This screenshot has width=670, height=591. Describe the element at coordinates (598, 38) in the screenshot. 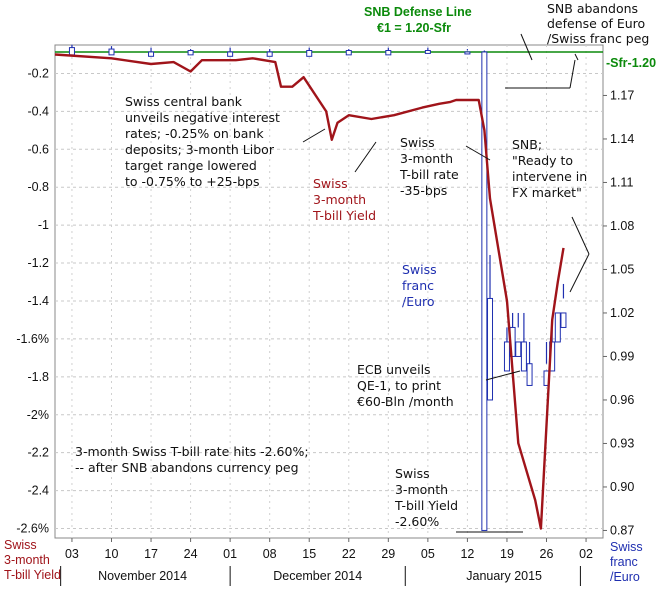

I see `peg-abandon-line: /Swiss franc peg` at that location.